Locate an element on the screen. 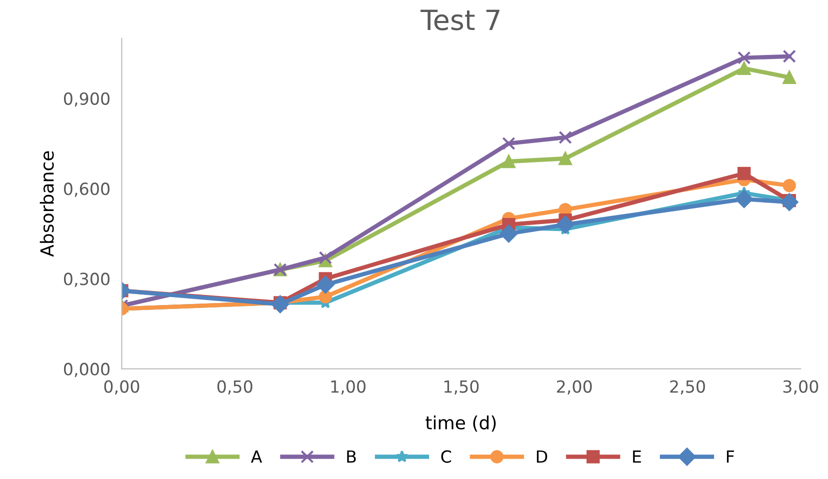  x-tick-label: 3,00 is located at coordinates (800, 387).